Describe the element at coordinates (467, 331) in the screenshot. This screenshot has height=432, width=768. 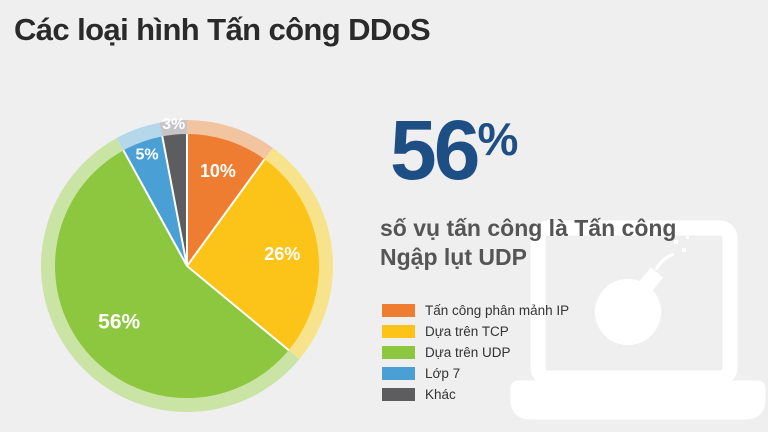
I see `legend-label: Dựa trên TCP` at that location.